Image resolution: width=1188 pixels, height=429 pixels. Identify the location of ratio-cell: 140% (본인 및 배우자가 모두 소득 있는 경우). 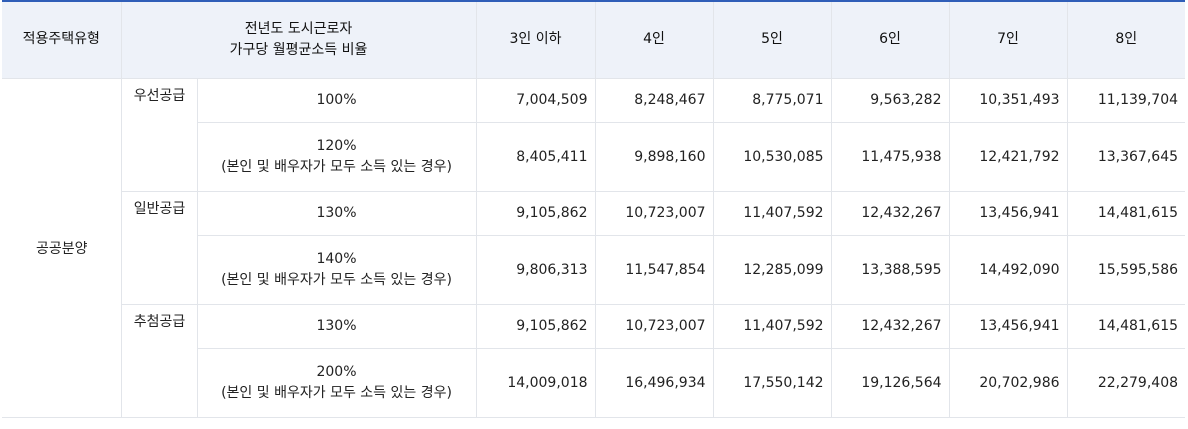
(337, 269).